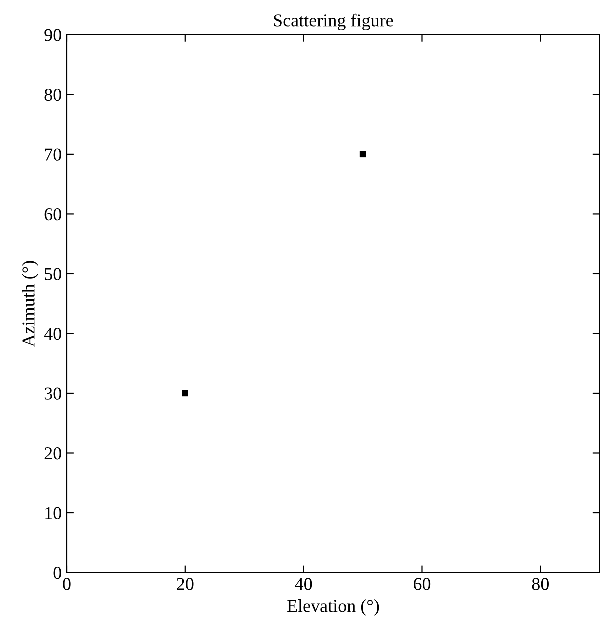 The height and width of the screenshot is (635, 609). I want to click on y-tick-label: 50, so click(53, 274).